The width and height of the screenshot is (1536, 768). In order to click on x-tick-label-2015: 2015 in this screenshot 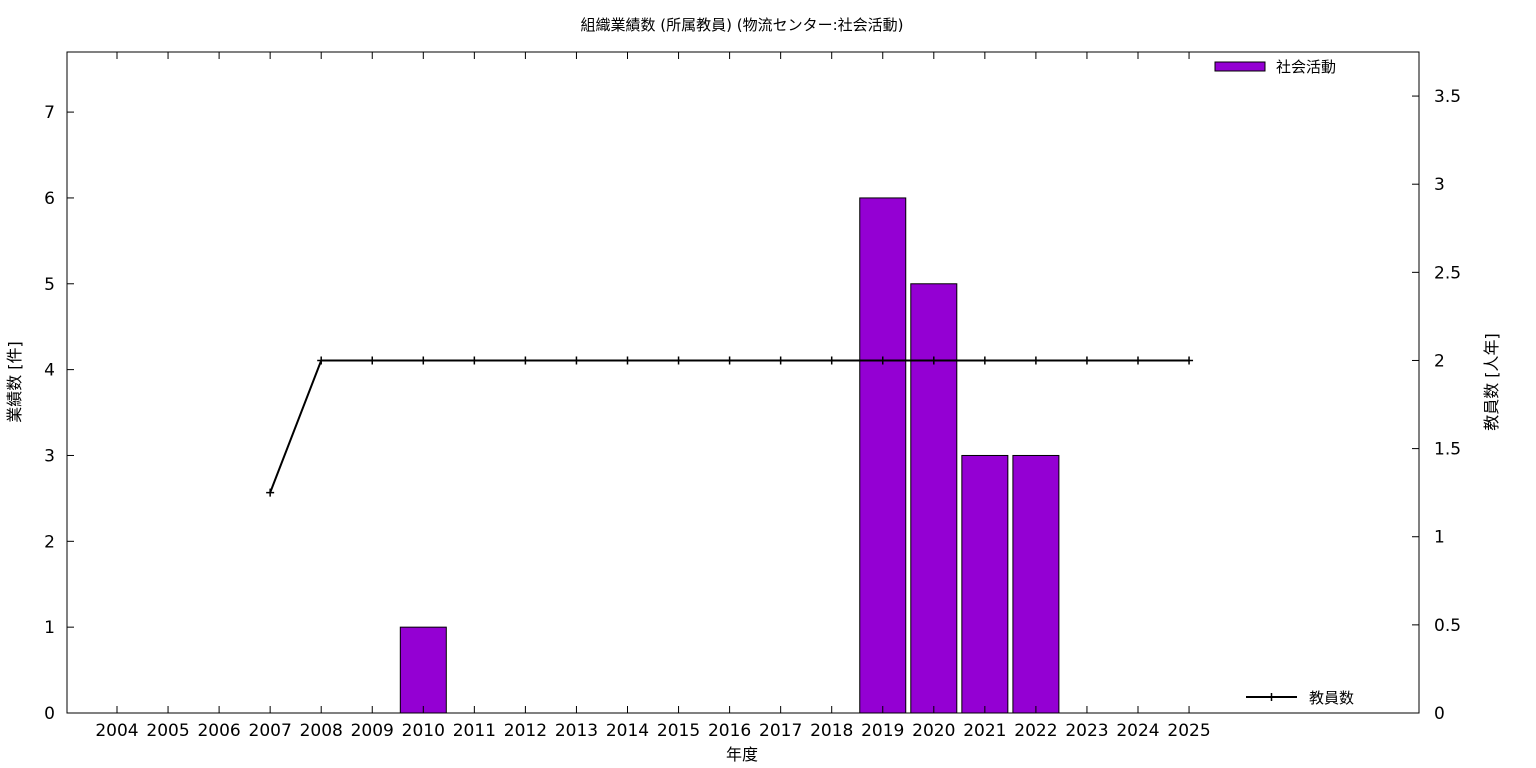, I will do `click(678, 731)`.